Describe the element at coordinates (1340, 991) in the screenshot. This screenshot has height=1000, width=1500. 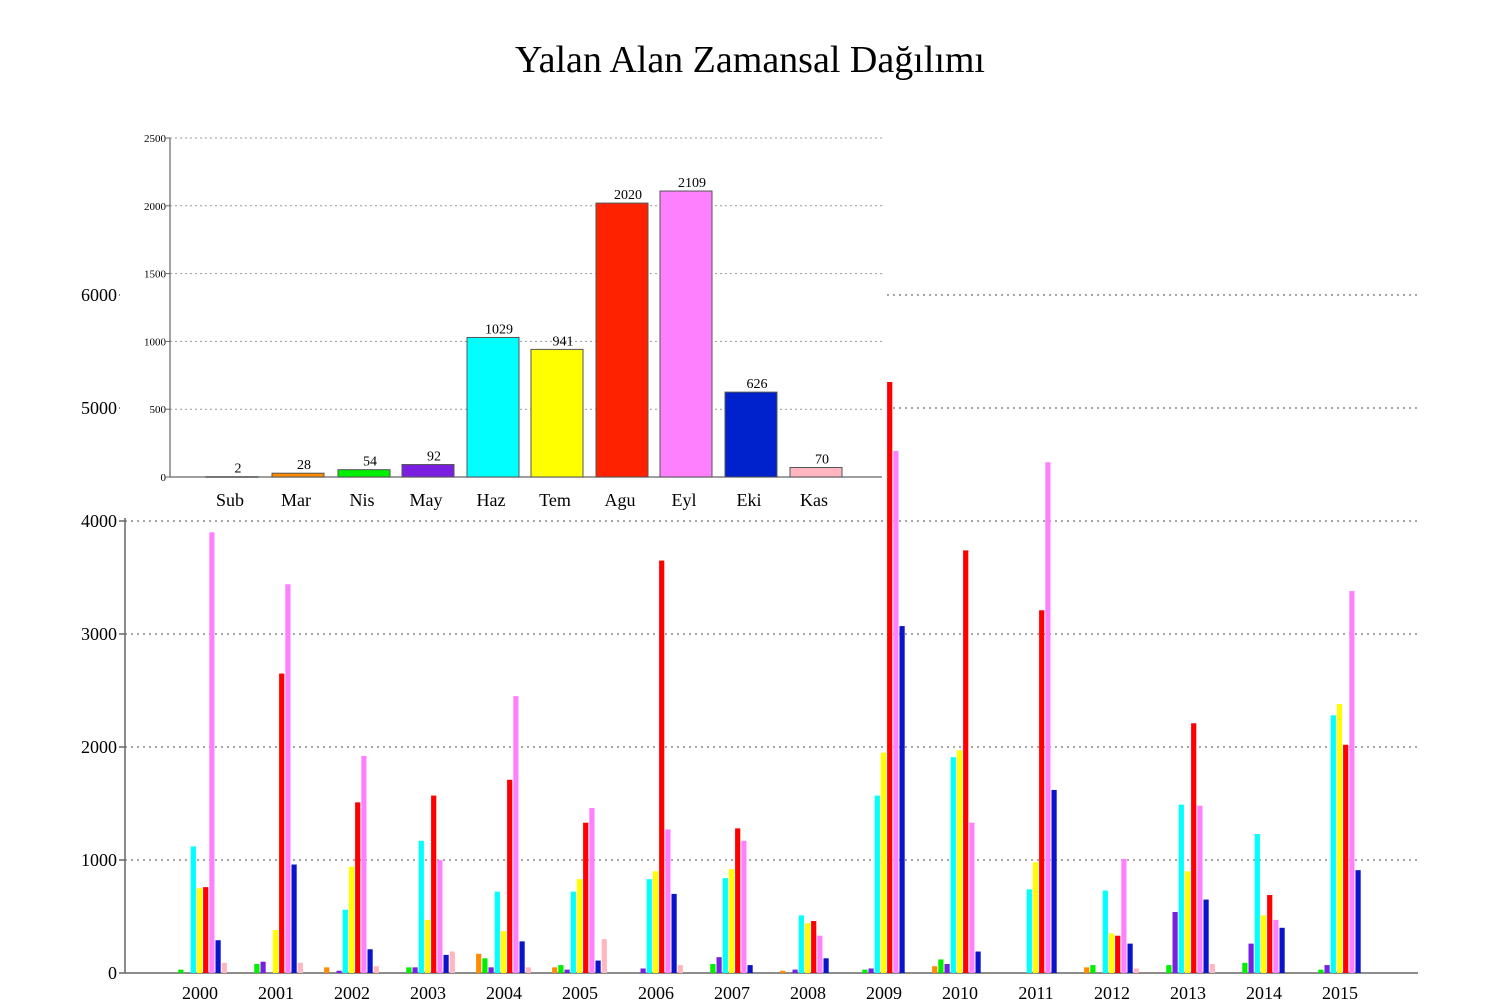
I see `x-tick-label: 2015` at that location.